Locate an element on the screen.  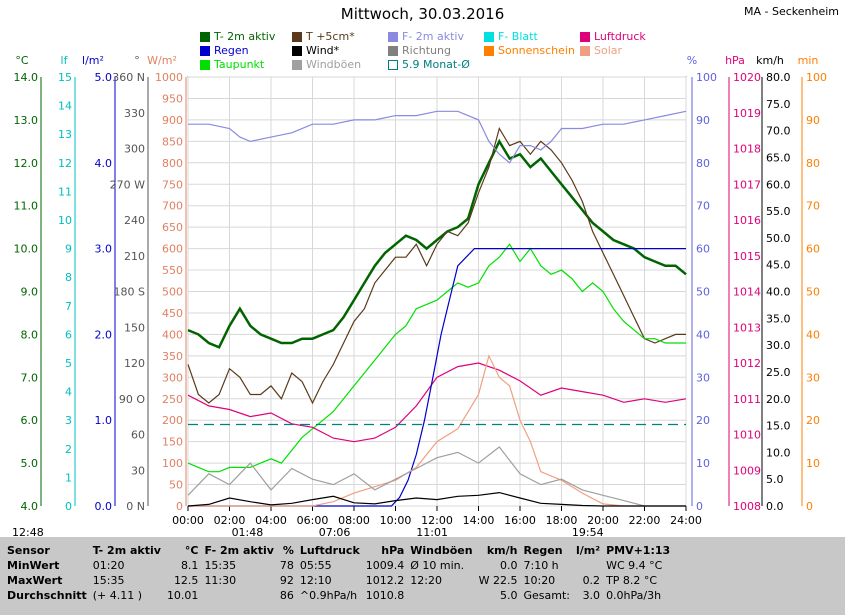
tick-label-leaf: 13 is located at coordinates (65, 134).